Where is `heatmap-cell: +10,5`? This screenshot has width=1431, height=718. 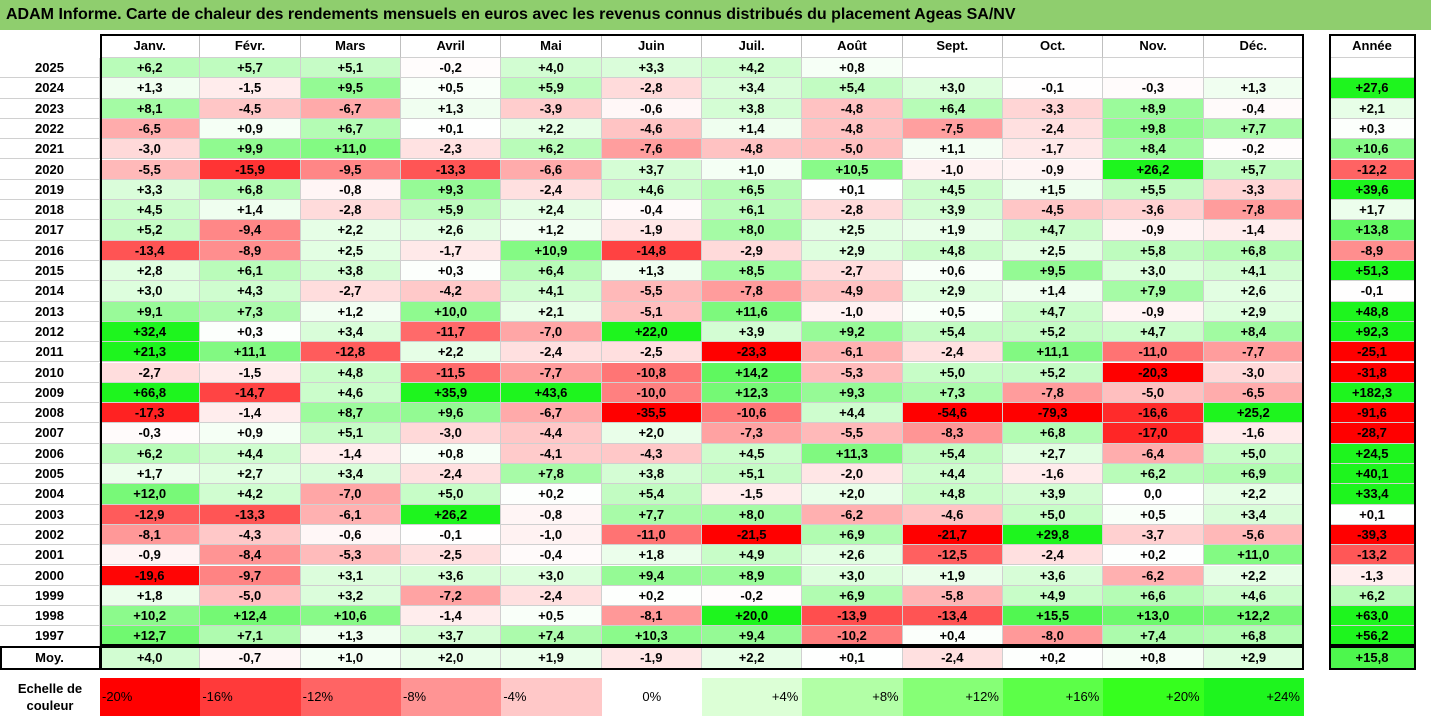
heatmap-cell: +10,5 is located at coordinates (852, 169).